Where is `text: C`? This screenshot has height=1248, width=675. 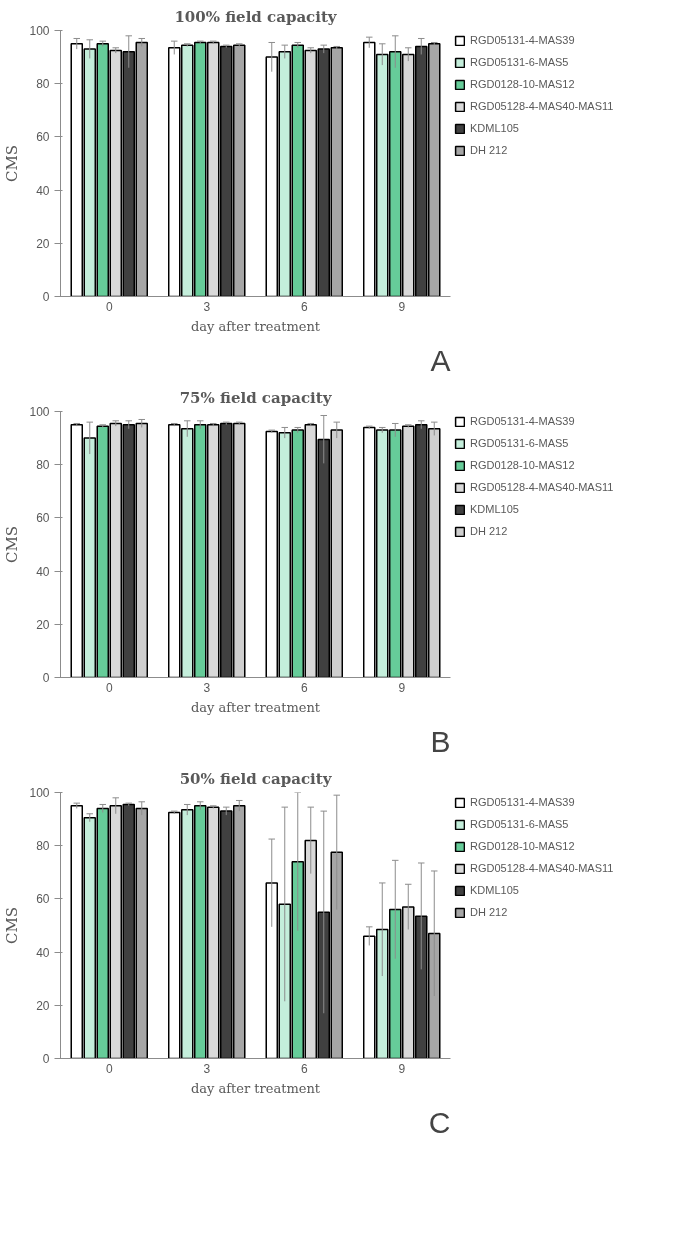
text: C is located at coordinates (439, 1122).